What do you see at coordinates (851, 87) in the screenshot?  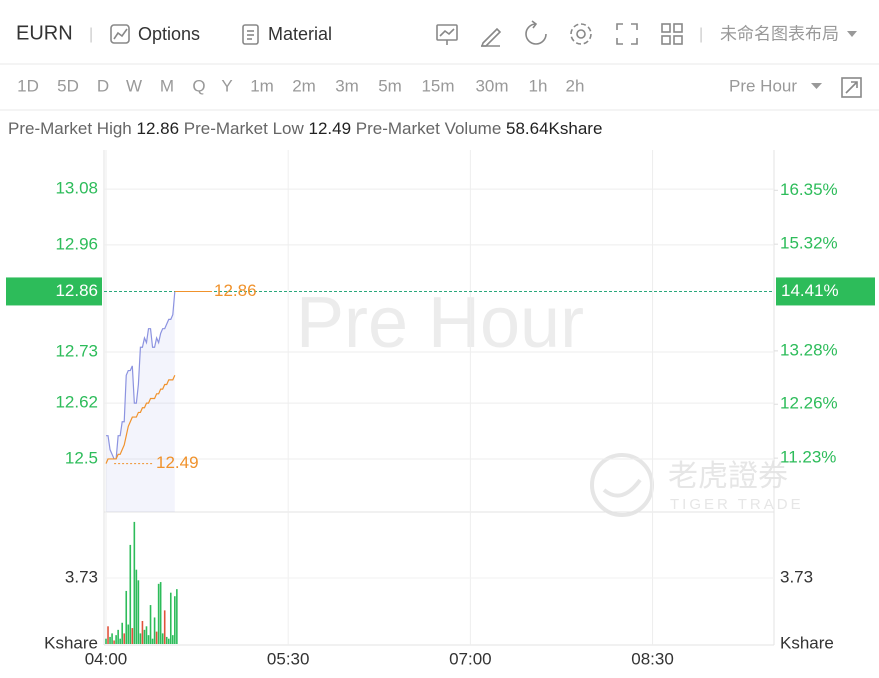 I see `expand-icon` at bounding box center [851, 87].